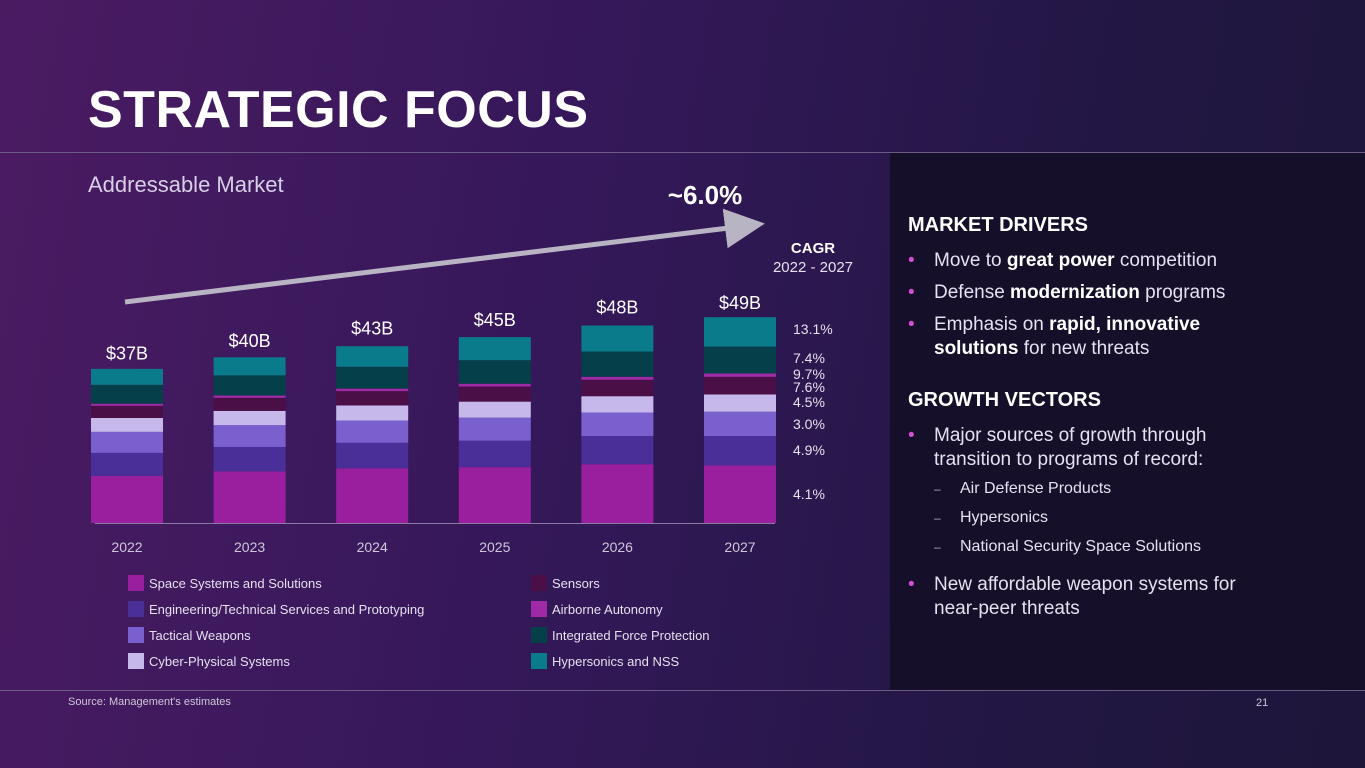 This screenshot has height=768, width=1365. I want to click on legend-label: Integrated Force Protection, so click(631, 635).